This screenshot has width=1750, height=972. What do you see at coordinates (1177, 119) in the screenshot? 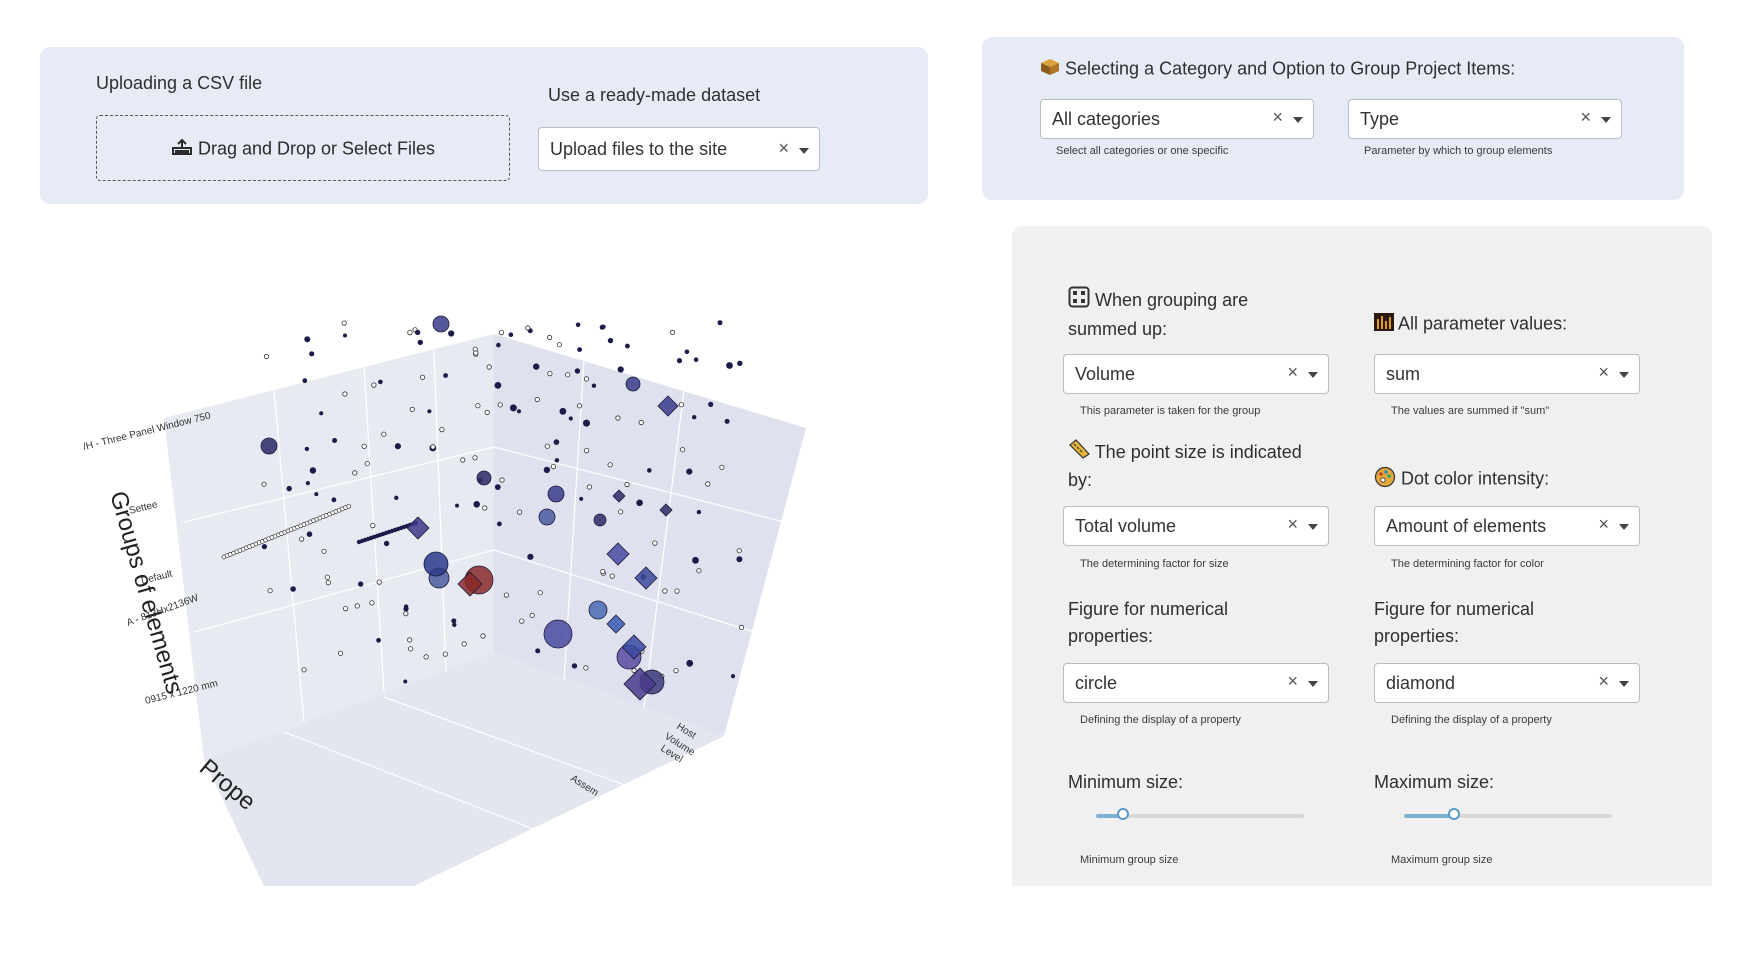
I see `category-select: All categories ×` at bounding box center [1177, 119].